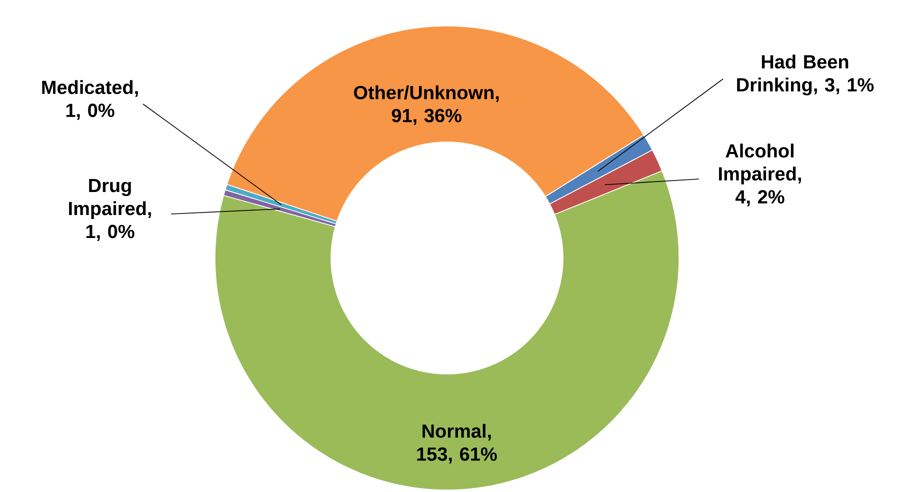  What do you see at coordinates (110, 209) in the screenshot?
I see `slice-label: Drug Impaired, 1, 0%` at bounding box center [110, 209].